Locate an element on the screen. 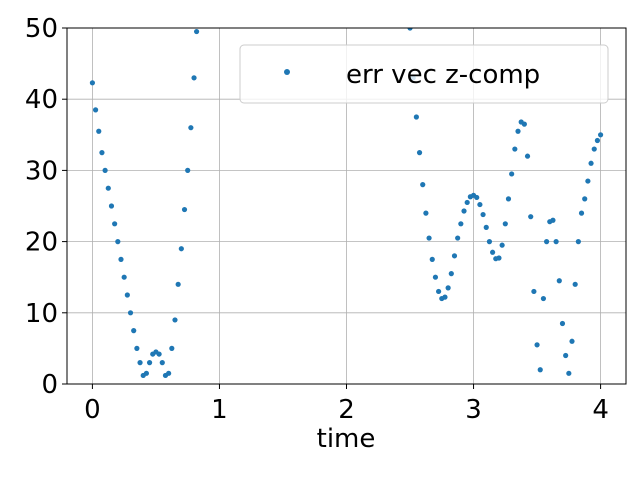 This screenshot has width=640, height=484. x-axis-label: time is located at coordinates (346, 439).